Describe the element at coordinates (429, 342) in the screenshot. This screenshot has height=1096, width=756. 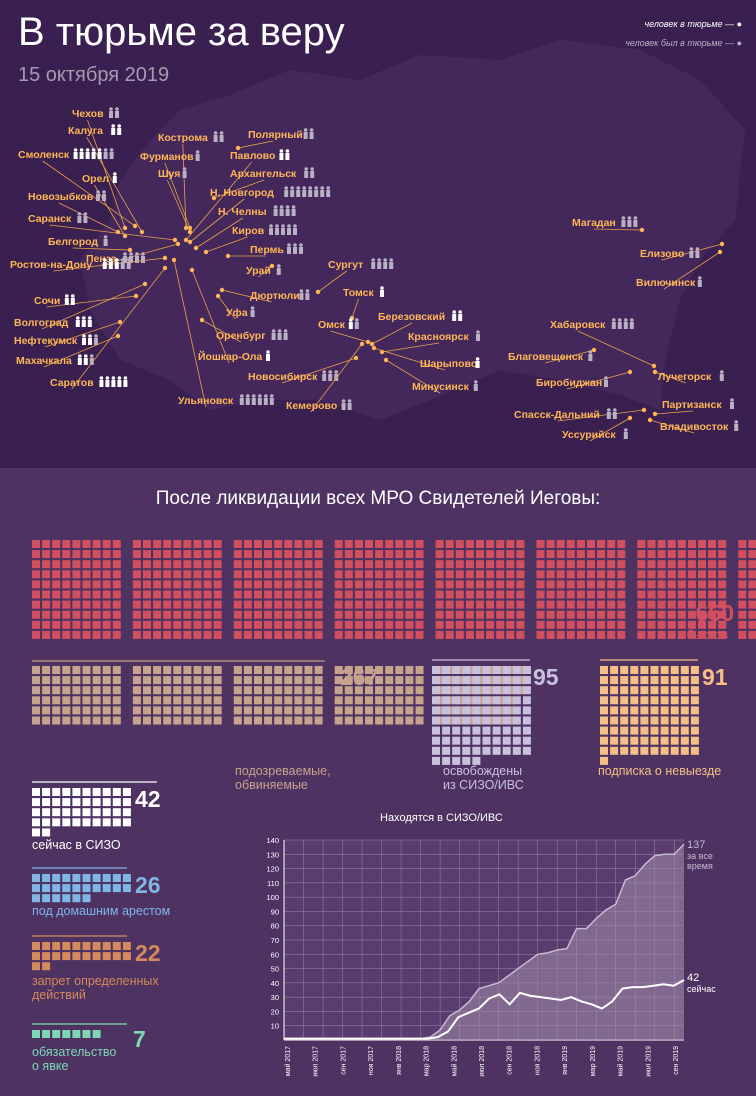
I see `city-krasnoyarsk: Красноярск` at that location.